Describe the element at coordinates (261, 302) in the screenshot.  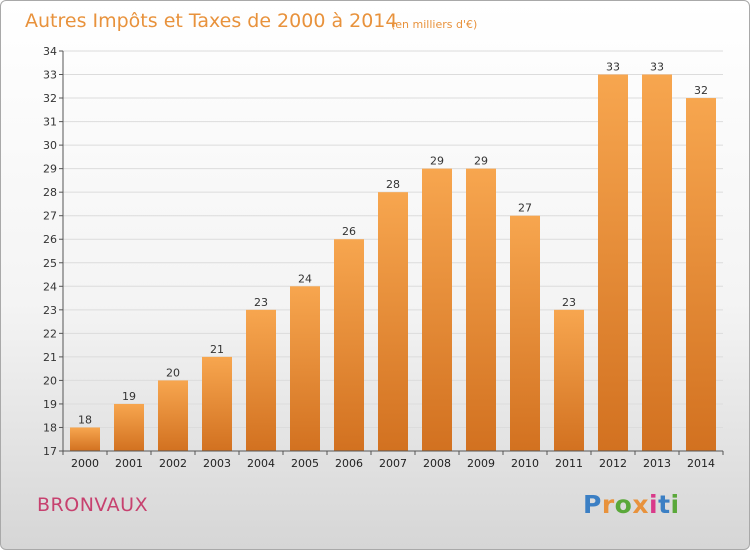
I see `data-label-2004: 23` at that location.